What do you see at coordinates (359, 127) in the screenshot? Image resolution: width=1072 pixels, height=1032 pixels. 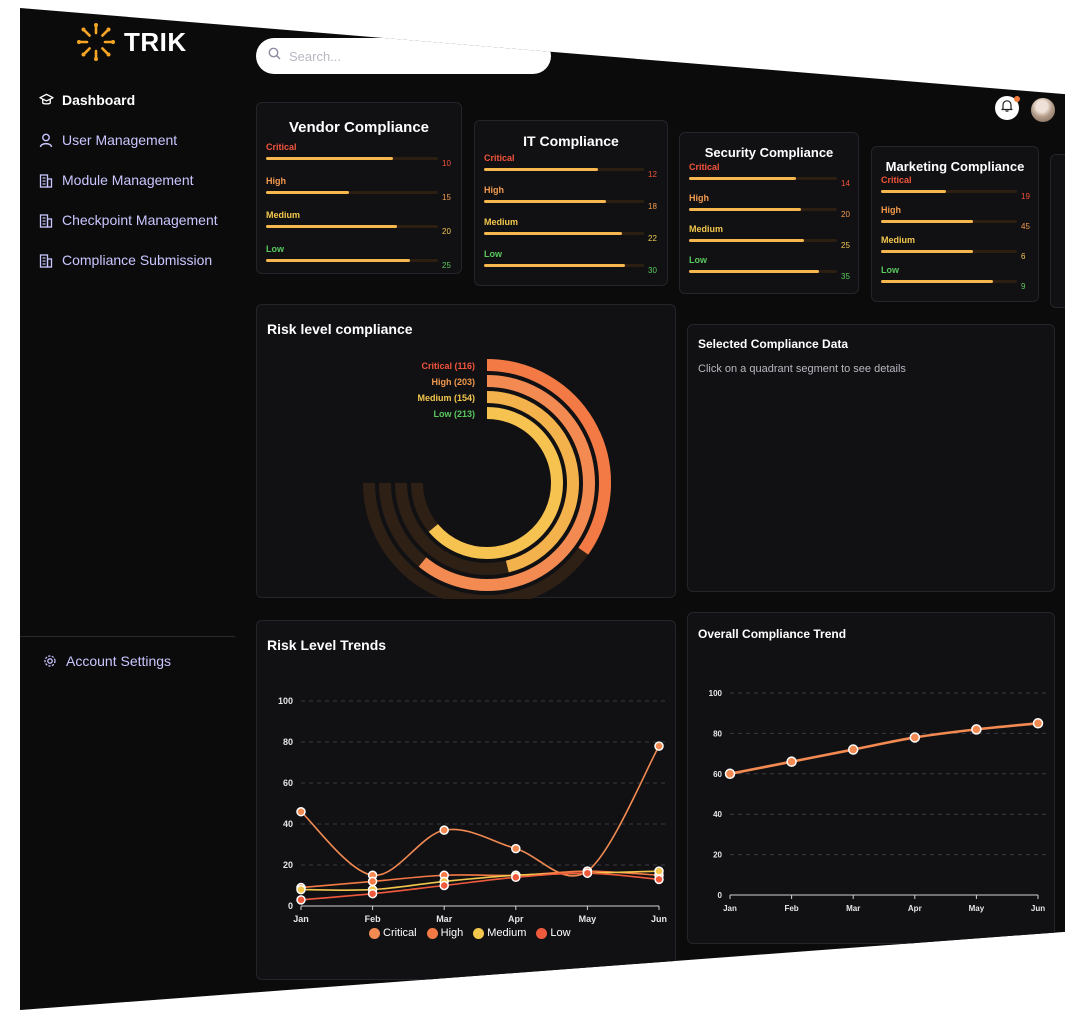 I see `card-title: Vendor Compliance` at bounding box center [359, 127].